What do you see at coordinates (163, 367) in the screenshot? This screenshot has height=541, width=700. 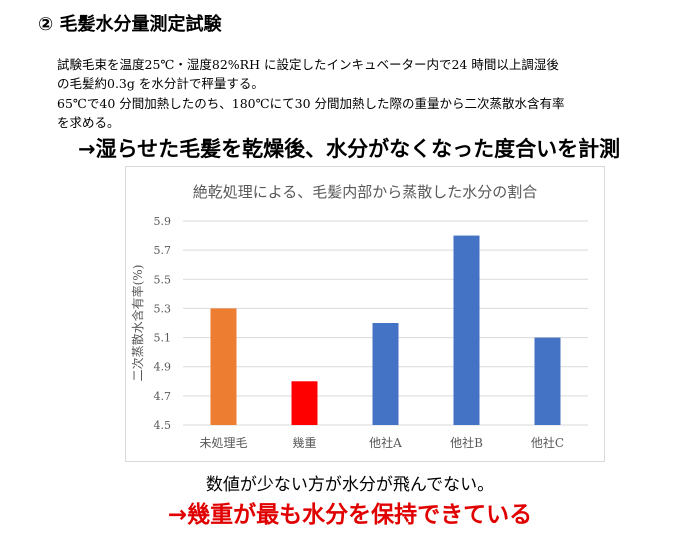 I see `y-tick-label: 4.9` at bounding box center [163, 367].